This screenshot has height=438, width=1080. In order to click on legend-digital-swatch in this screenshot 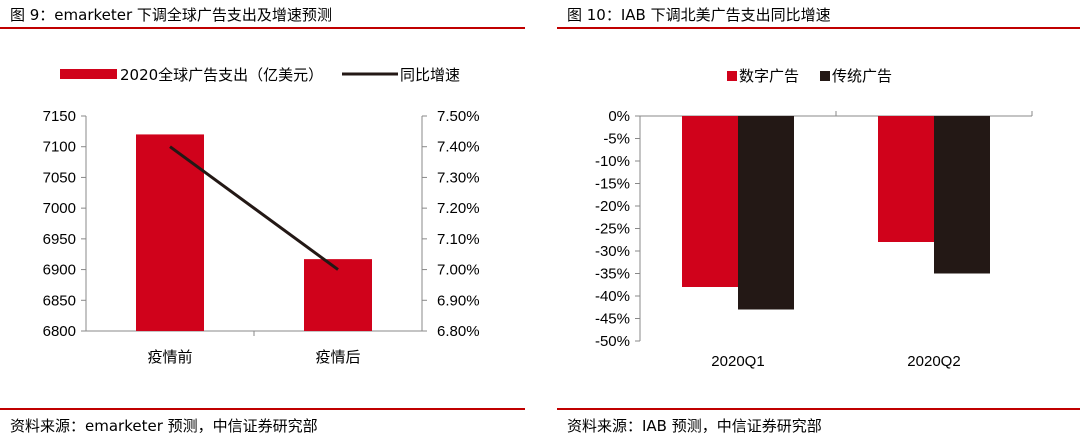, I will do `click(732, 76)`.